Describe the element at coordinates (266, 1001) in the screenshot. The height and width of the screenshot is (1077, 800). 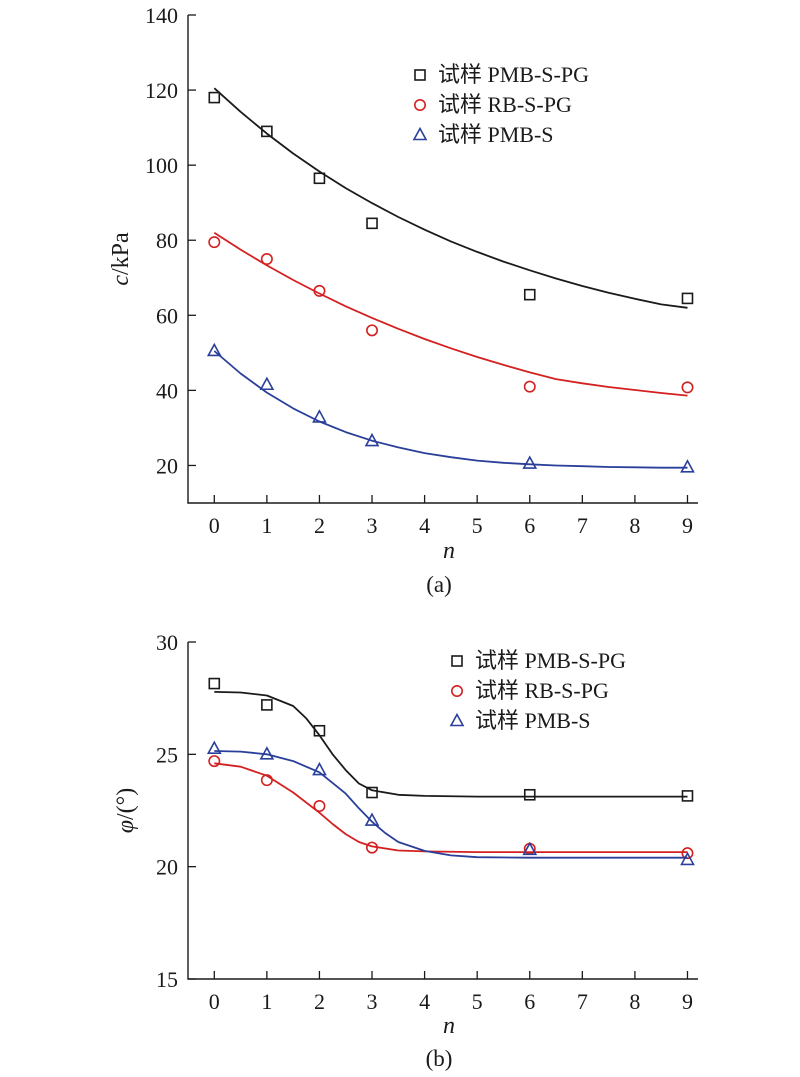
I see `x-tick-label-b-1: 1` at that location.